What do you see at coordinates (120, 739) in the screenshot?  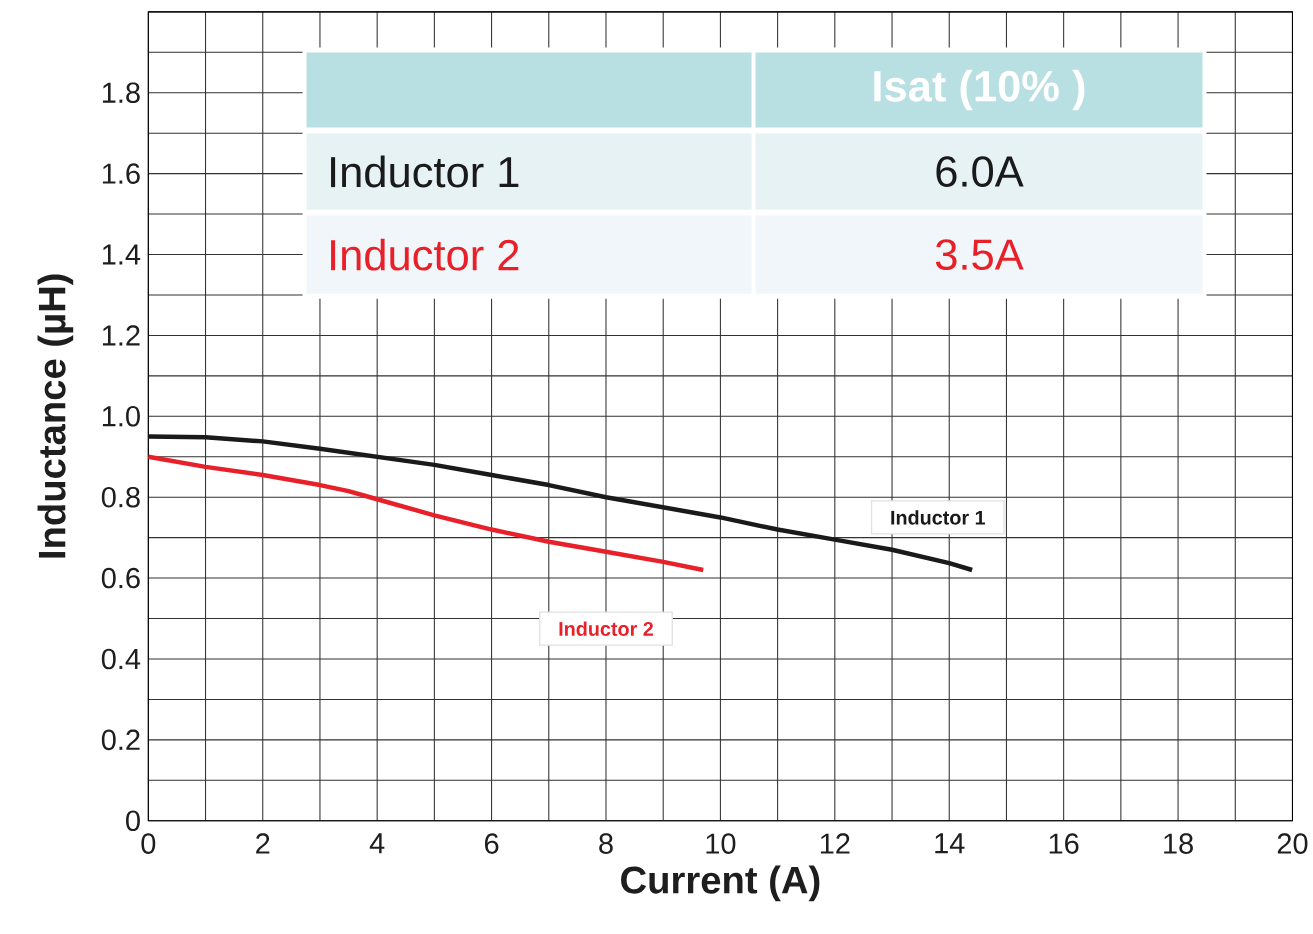 I see `y-tick-label: 0.2` at bounding box center [120, 739].